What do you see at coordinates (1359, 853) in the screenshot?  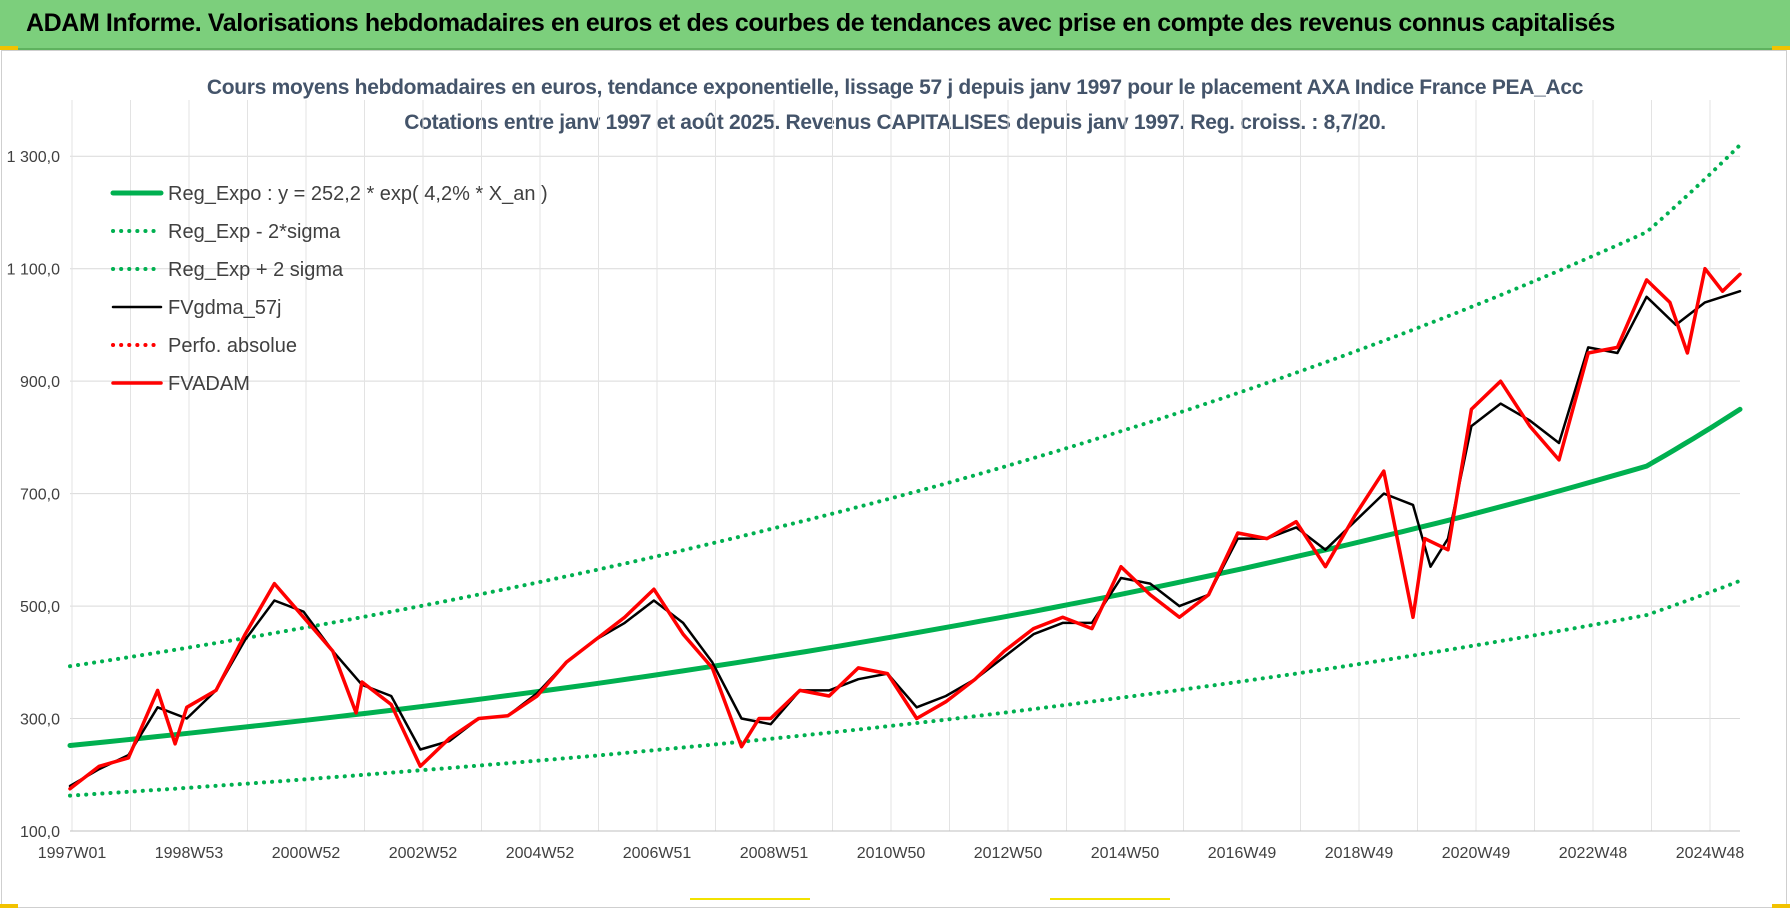 I see `x-tick-label: 2018W49` at bounding box center [1359, 853].